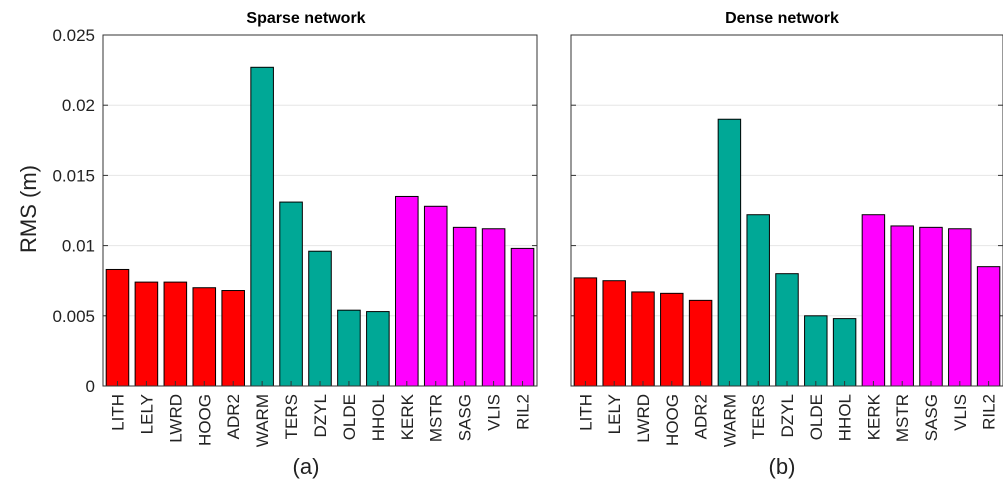  Describe the element at coordinates (73, 35) in the screenshot. I see `y-tick-label: 0.025` at that location.